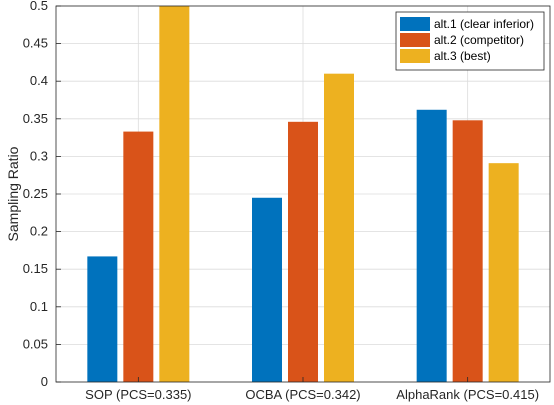 This screenshot has width=554, height=405. Describe the element at coordinates (35, 43) in the screenshot. I see `y-tick-label: 0.45` at that location.